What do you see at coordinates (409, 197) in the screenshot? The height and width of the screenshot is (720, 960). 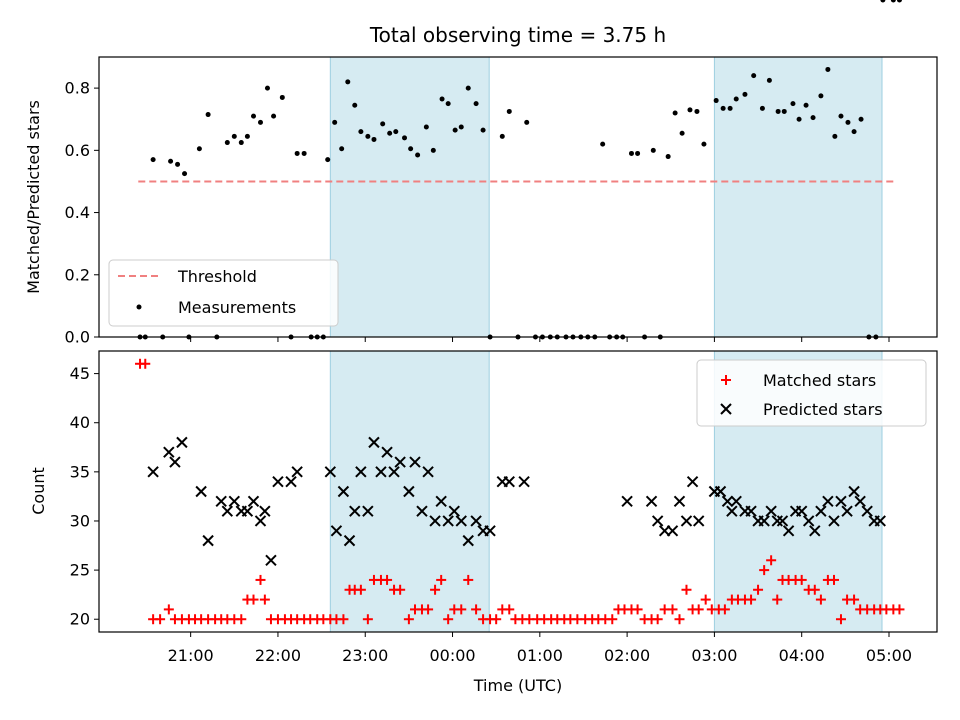 I see `top-shaded-interval` at bounding box center [409, 197].